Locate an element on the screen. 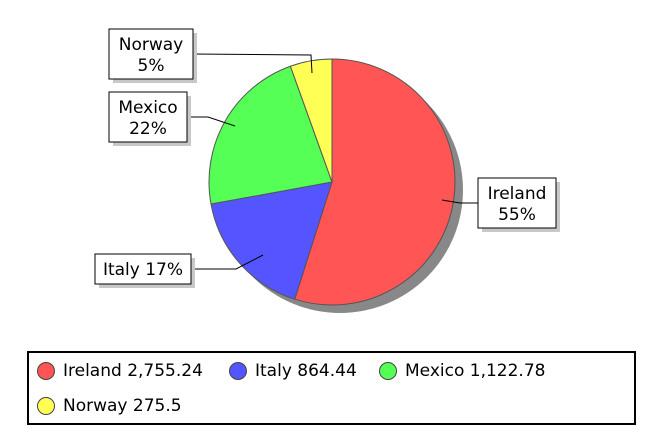 The image size is (665, 443). legend-item-norway: Norway 275.5 is located at coordinates (109, 406).